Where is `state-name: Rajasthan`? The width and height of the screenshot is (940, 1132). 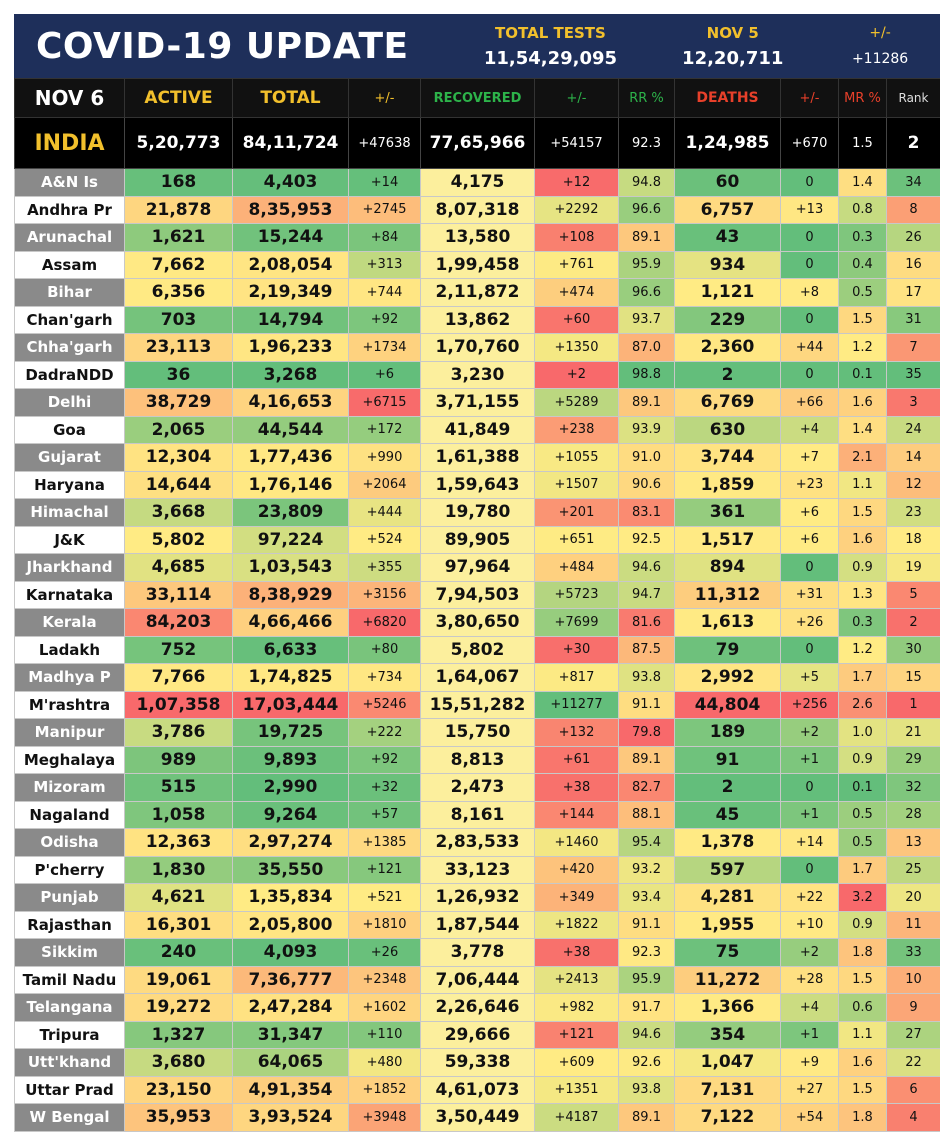 state-name: Rajasthan is located at coordinates (70, 925).